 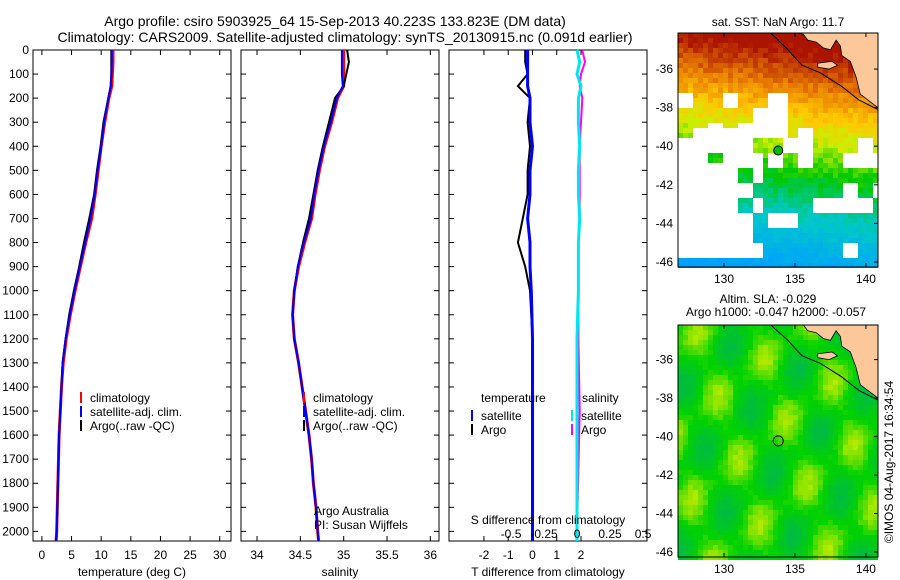 I want to click on x2-tick-label: 0, so click(x=577, y=534).